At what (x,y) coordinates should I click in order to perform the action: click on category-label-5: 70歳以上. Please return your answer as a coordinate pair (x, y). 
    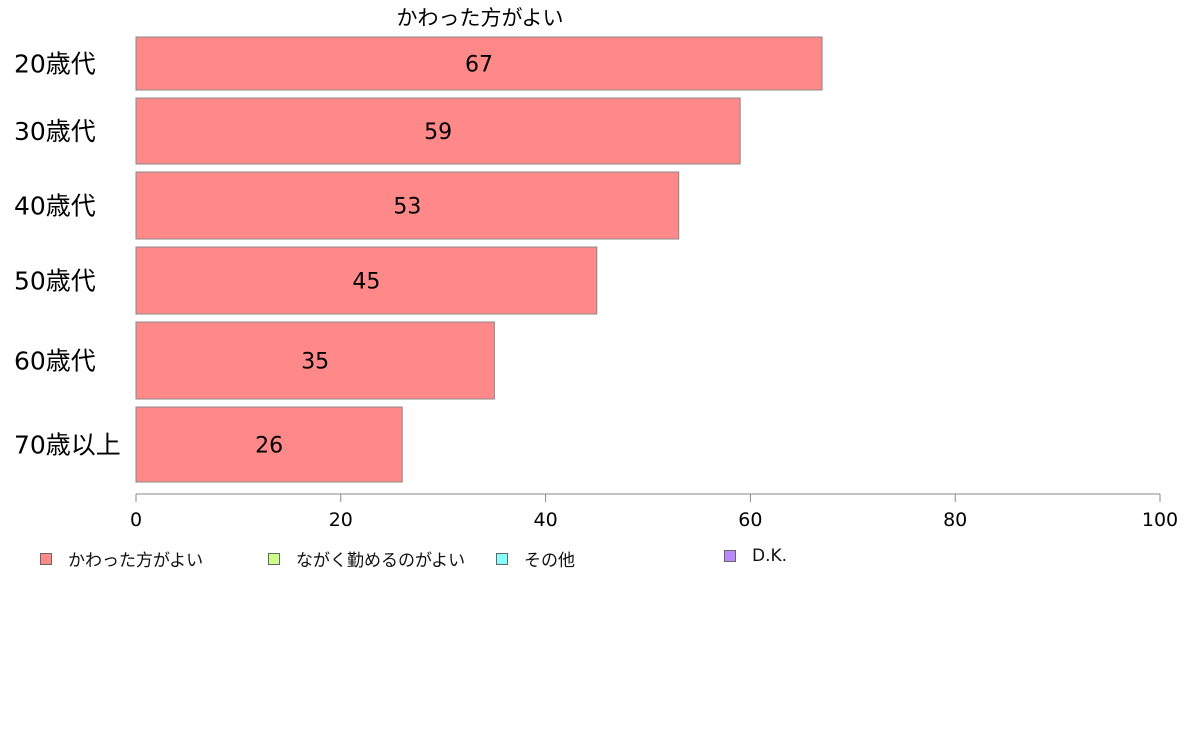
    Looking at the image, I should click on (67, 445).